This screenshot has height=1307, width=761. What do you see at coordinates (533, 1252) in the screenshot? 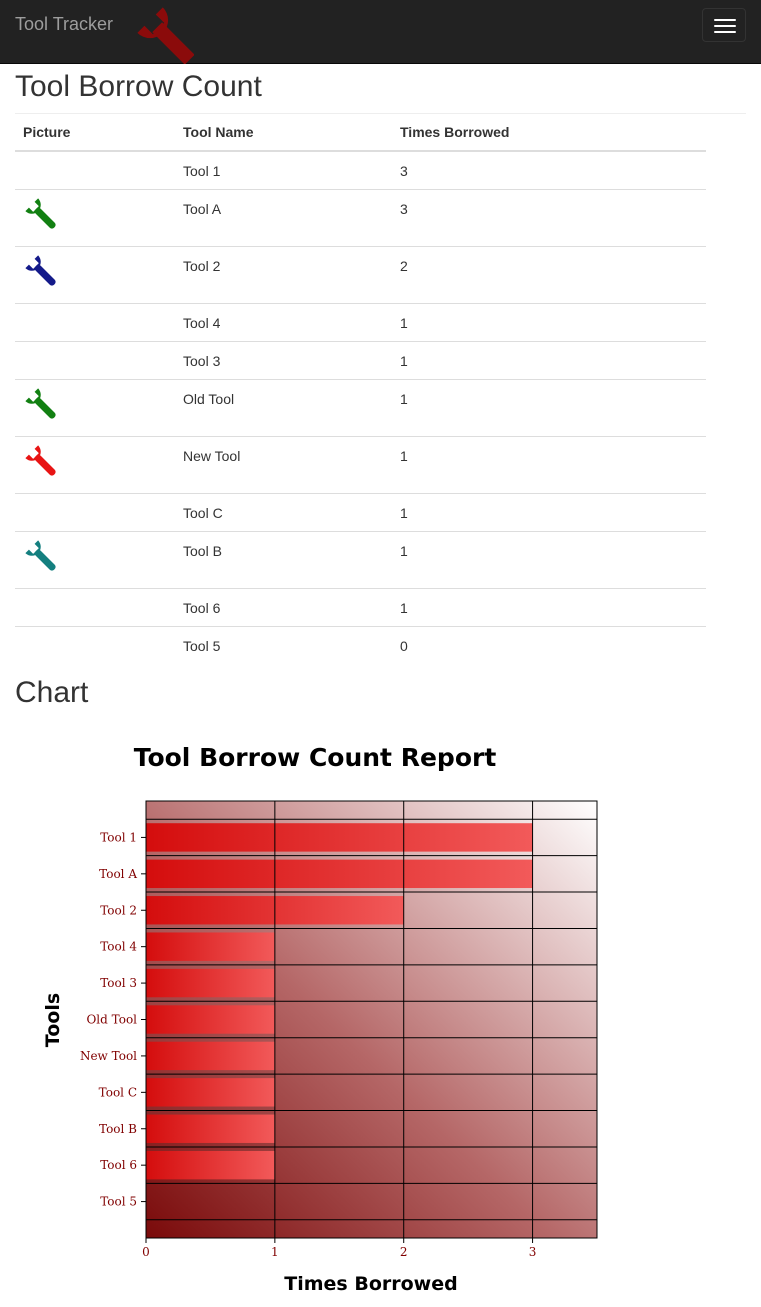
I see `x-tick-label: 3` at bounding box center [533, 1252].